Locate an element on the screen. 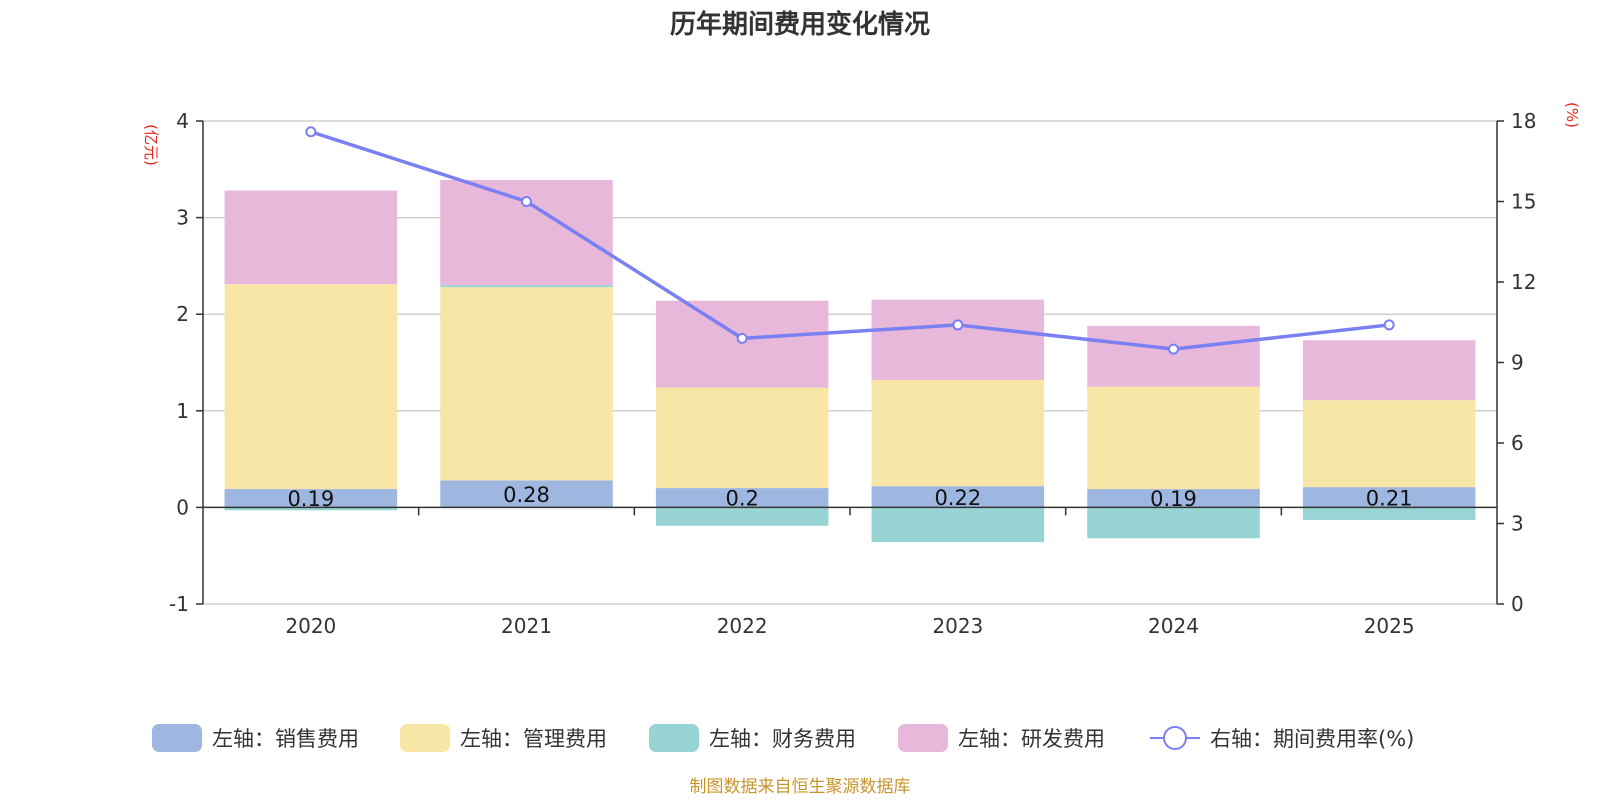 This screenshot has height=800, width=1600. rate-point-2022 is located at coordinates (742, 338).